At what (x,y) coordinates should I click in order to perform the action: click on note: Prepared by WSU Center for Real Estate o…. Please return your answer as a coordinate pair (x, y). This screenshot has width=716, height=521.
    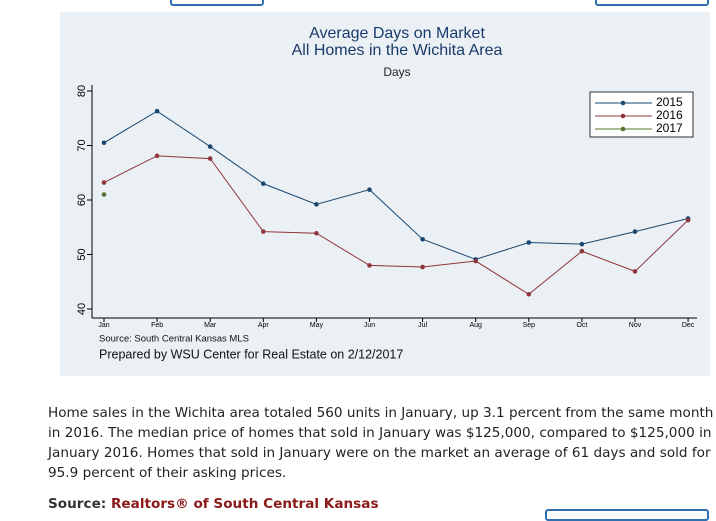
    Looking at the image, I should click on (251, 354).